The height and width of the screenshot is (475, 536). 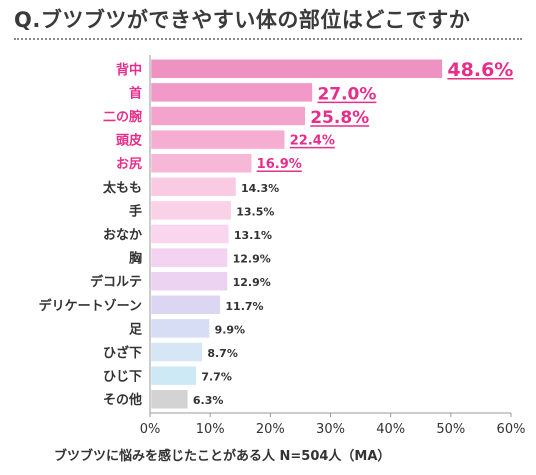 I want to click on category-label: 太もも, so click(x=122, y=188).